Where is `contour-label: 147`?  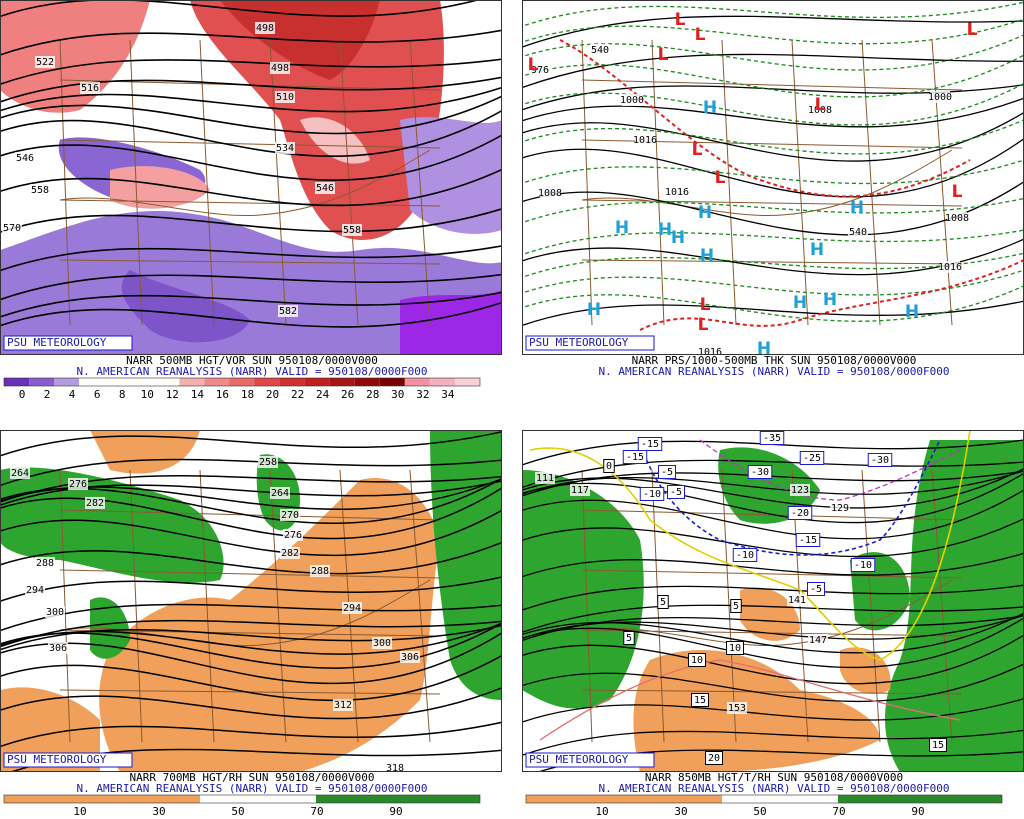 contour-label: 147 is located at coordinates (818, 640).